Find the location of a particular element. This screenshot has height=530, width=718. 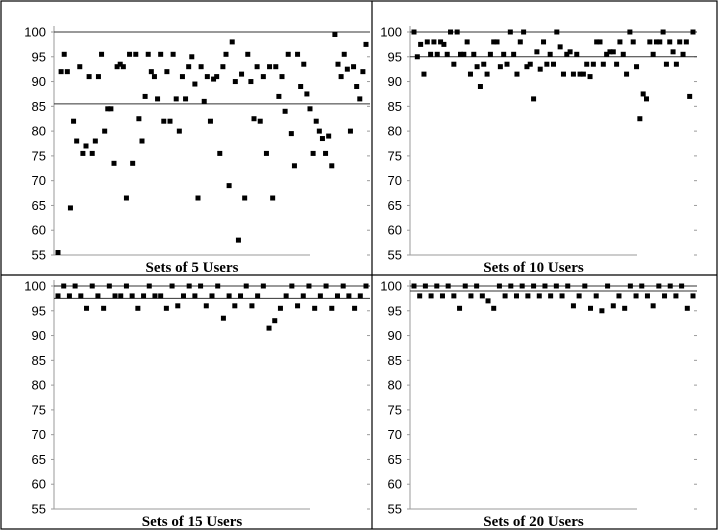

y-axis-labels: 100 95 90 85 80 75 70 65 60 55 is located at coordinates (391, 144).